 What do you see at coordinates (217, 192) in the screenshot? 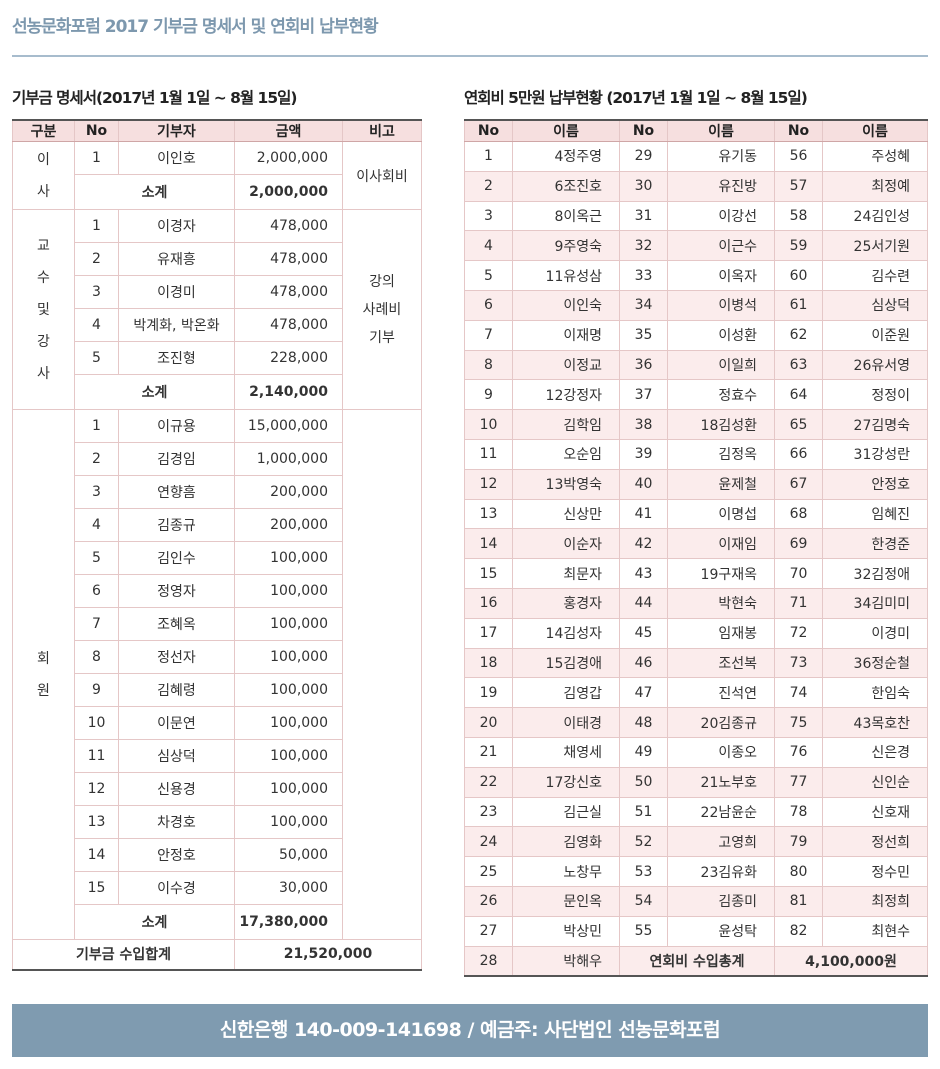
I see `subtotal-row: 소계 2,000,000` at bounding box center [217, 192].